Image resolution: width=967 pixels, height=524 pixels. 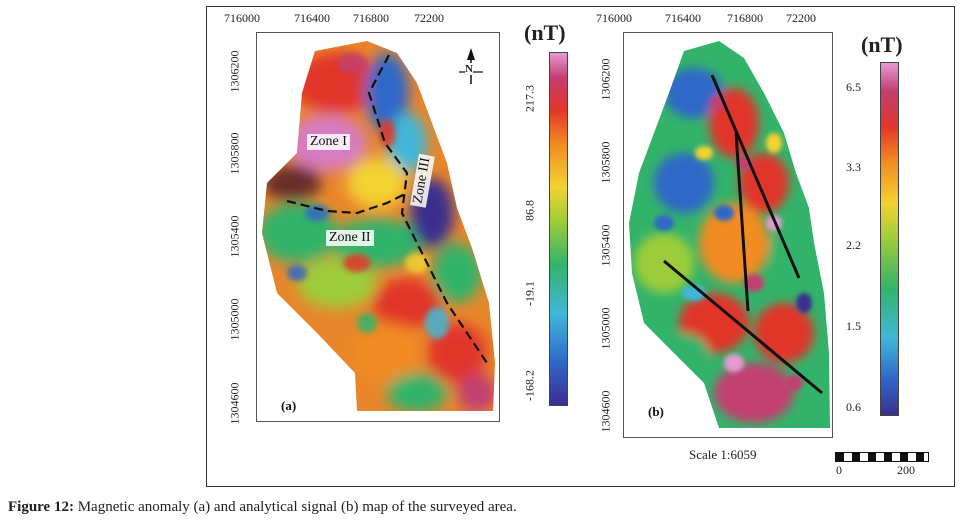 I want to click on panel-a-y-tick: 1304600, so click(x=234, y=403).